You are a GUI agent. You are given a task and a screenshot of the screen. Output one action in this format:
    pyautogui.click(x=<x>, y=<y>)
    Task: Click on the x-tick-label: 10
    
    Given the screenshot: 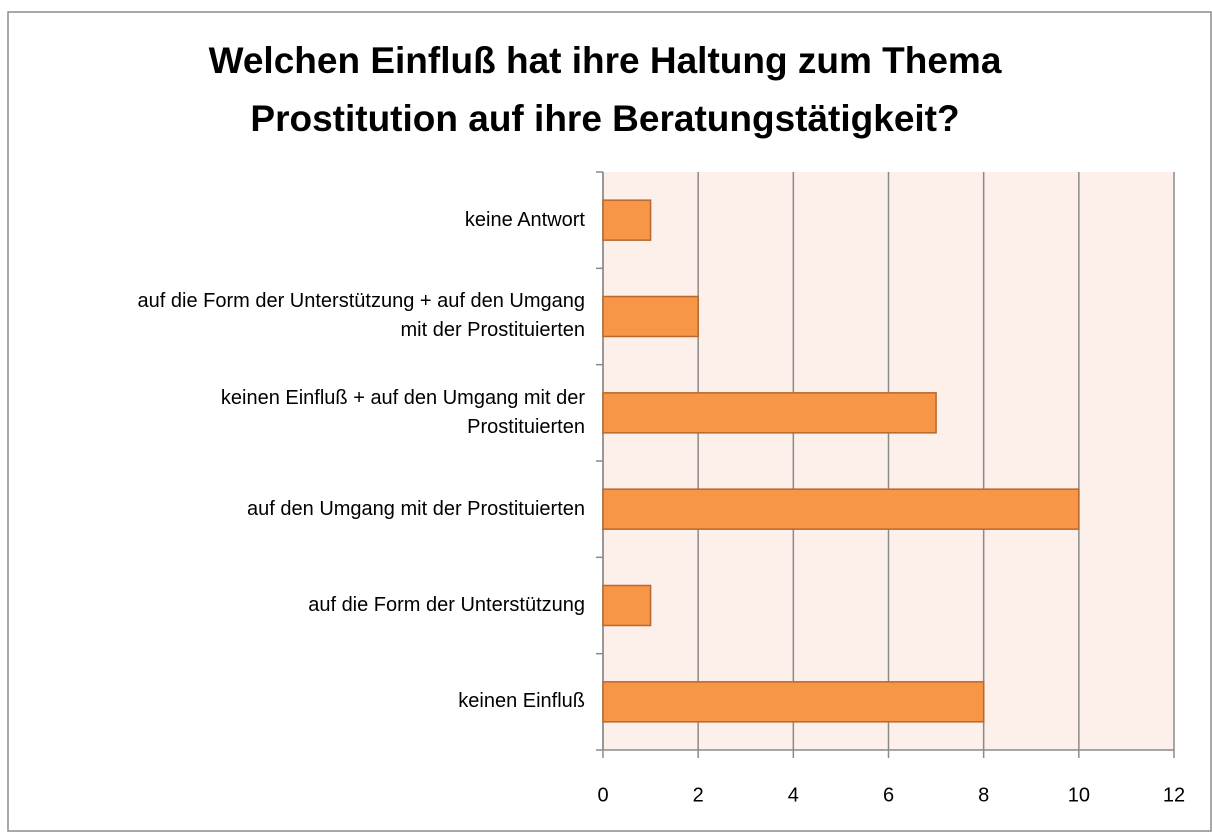 What is the action you would take?
    pyautogui.click(x=1079, y=795)
    